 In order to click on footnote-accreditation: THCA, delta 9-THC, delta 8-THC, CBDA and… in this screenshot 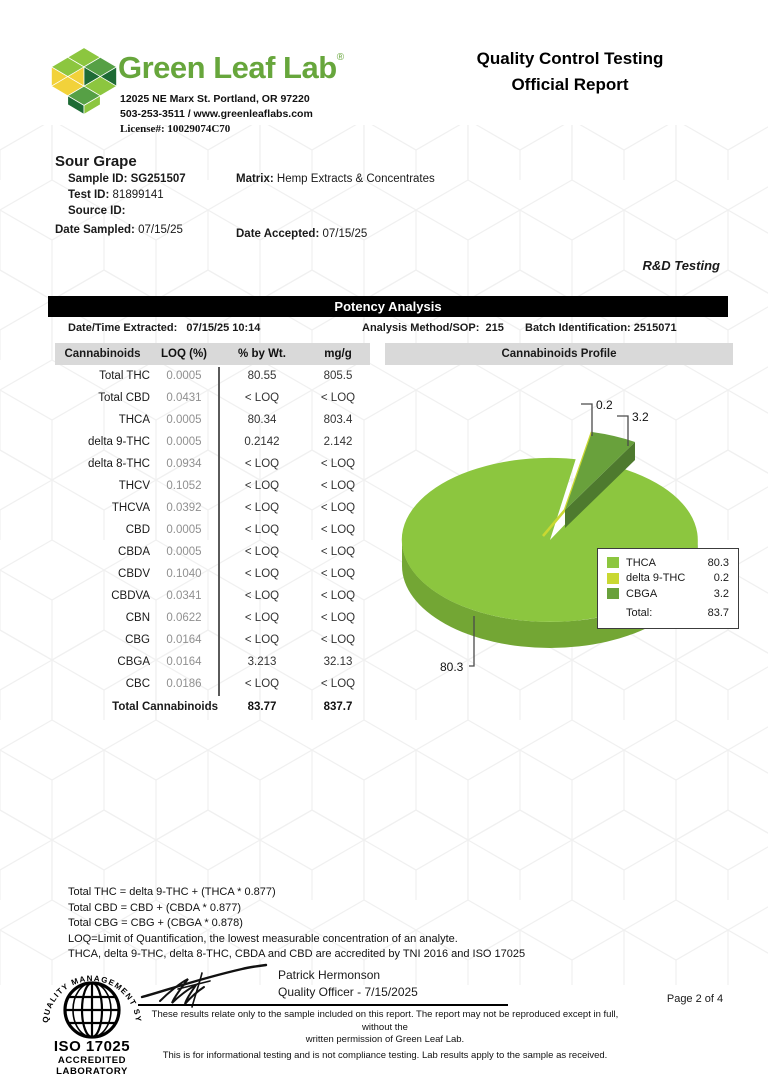, I will do `click(297, 954)`.